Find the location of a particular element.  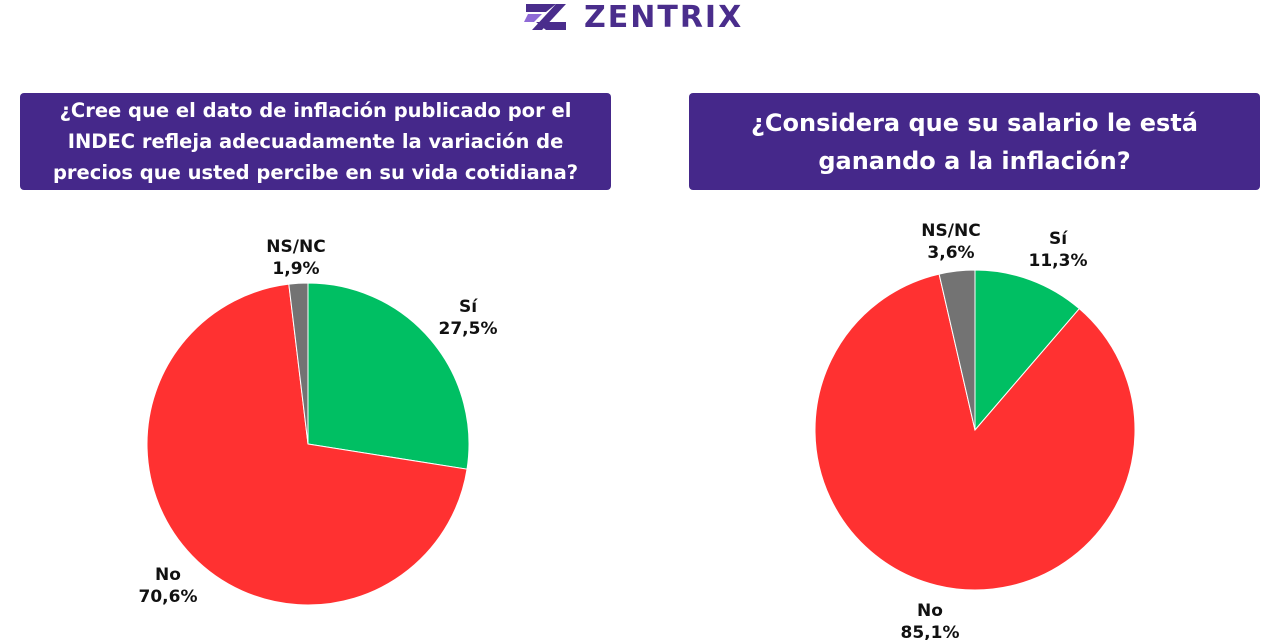

chart-2-label-name: NS/NC is located at coordinates (950, 231).